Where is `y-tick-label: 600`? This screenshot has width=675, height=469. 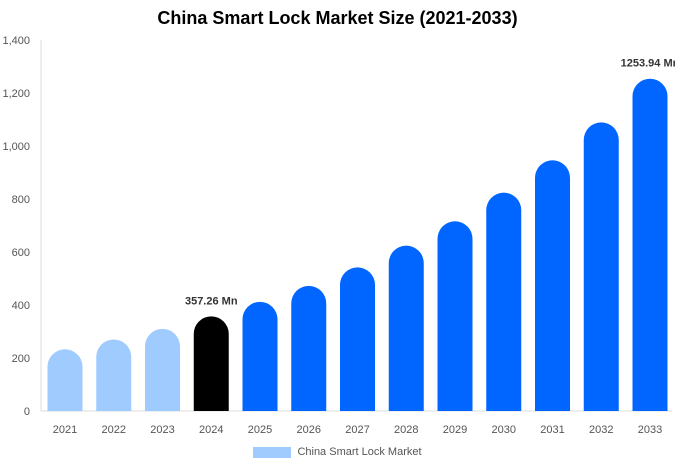 y-tick-label: 600 is located at coordinates (21, 253).